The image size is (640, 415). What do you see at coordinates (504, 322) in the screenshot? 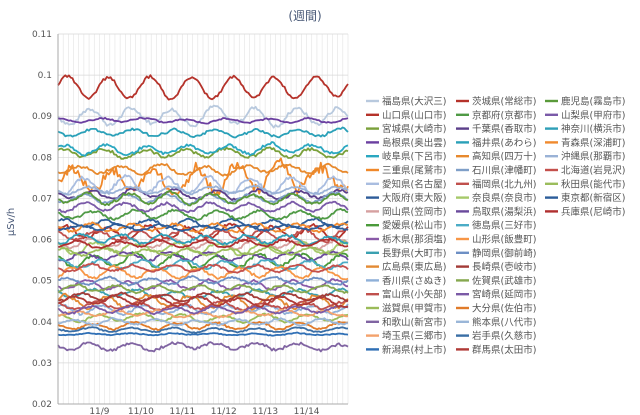
I see `legend-entry: 熊本県(八代市)` at bounding box center [504, 322].